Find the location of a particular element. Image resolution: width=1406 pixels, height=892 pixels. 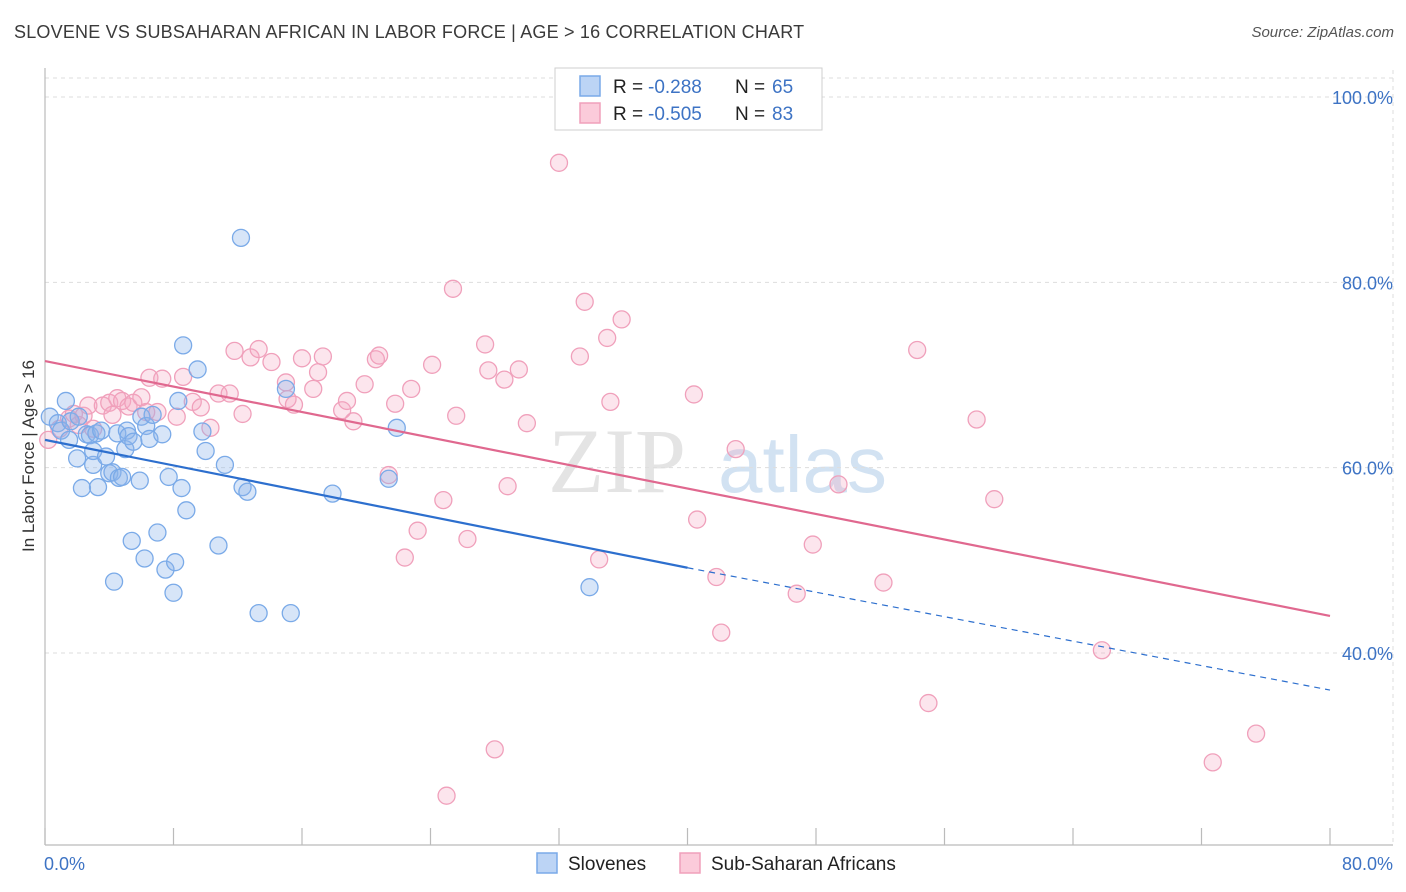

slovene-trend-extension is located at coordinates (1009, 629).